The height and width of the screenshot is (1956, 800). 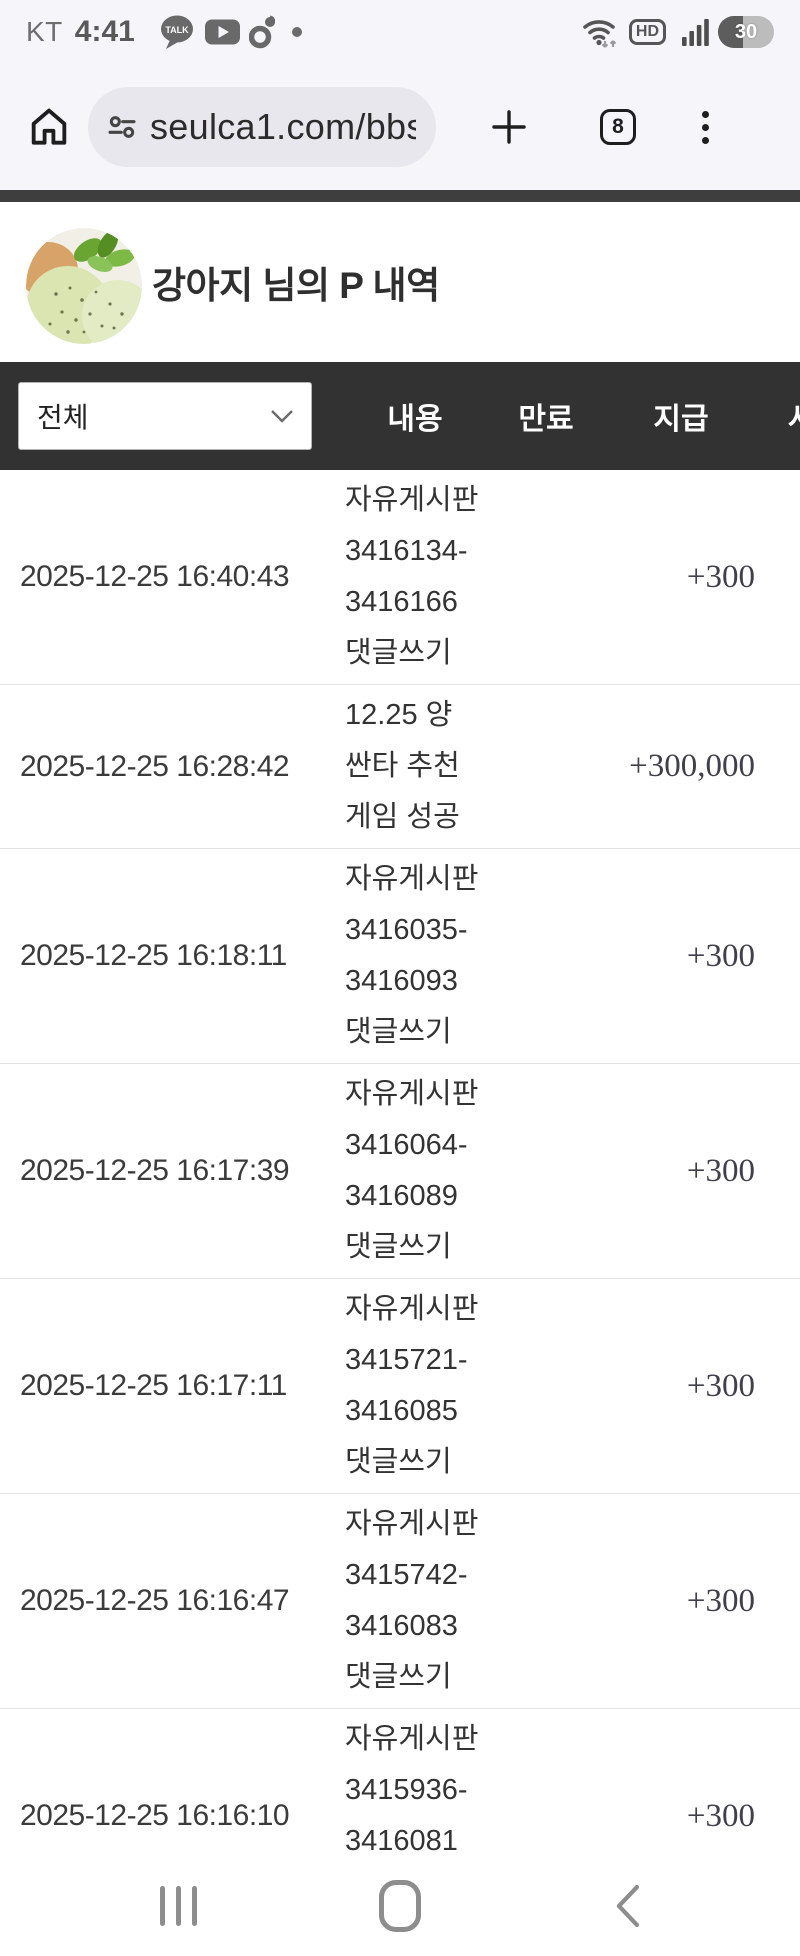 I want to click on row-date: 2025-12-25 16:28:42, so click(x=155, y=766).